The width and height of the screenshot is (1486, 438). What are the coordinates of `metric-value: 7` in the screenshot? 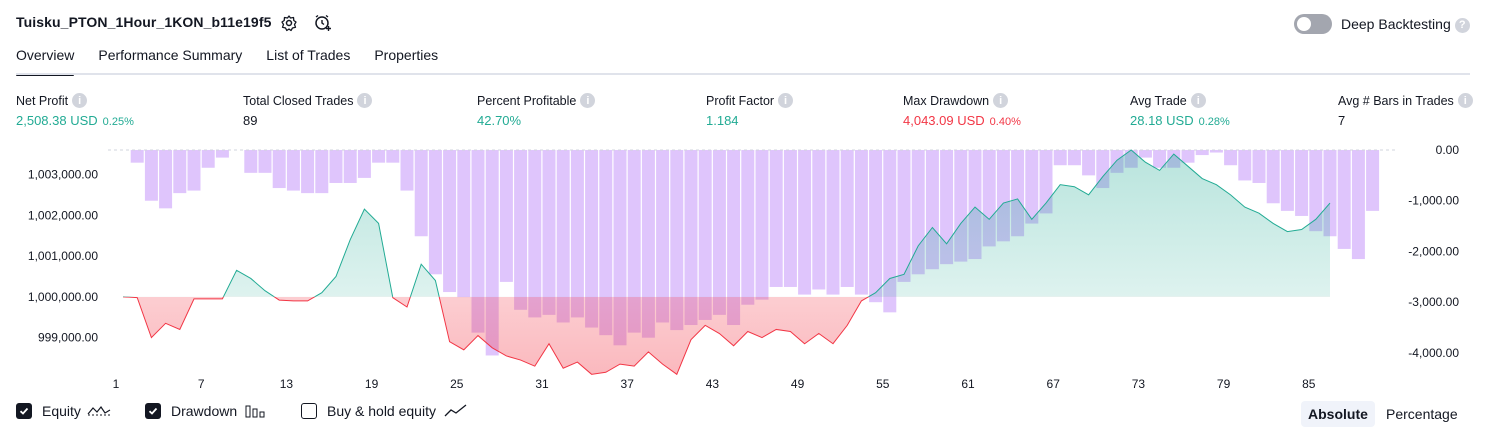 It's located at (1342, 120).